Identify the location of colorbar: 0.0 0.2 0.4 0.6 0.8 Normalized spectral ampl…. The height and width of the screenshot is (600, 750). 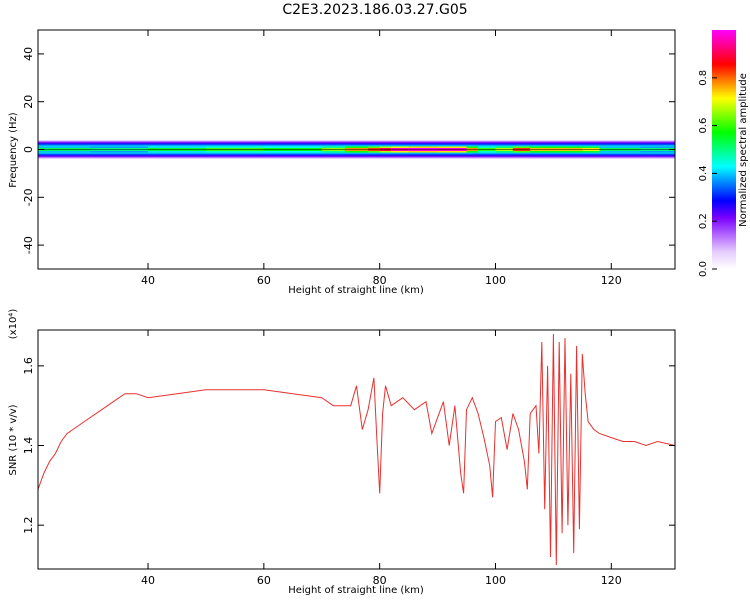
(723, 153).